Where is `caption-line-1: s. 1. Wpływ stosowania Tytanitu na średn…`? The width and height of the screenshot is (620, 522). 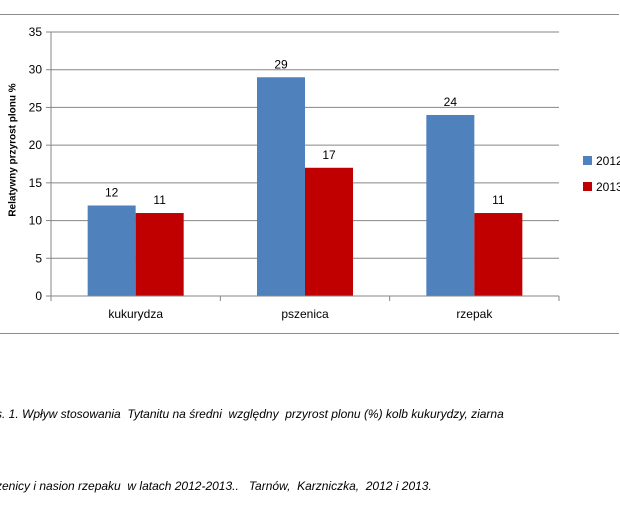 caption-line-1: s. 1. Wpływ stosowania Tytanitu na średn… is located at coordinates (252, 414).